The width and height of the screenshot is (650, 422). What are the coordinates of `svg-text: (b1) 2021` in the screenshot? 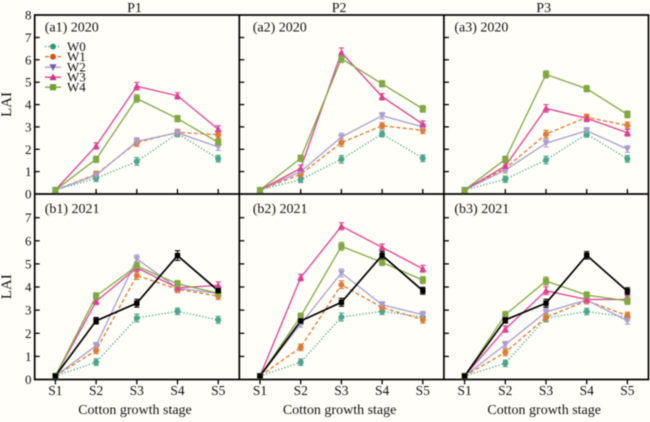 It's located at (72, 209).